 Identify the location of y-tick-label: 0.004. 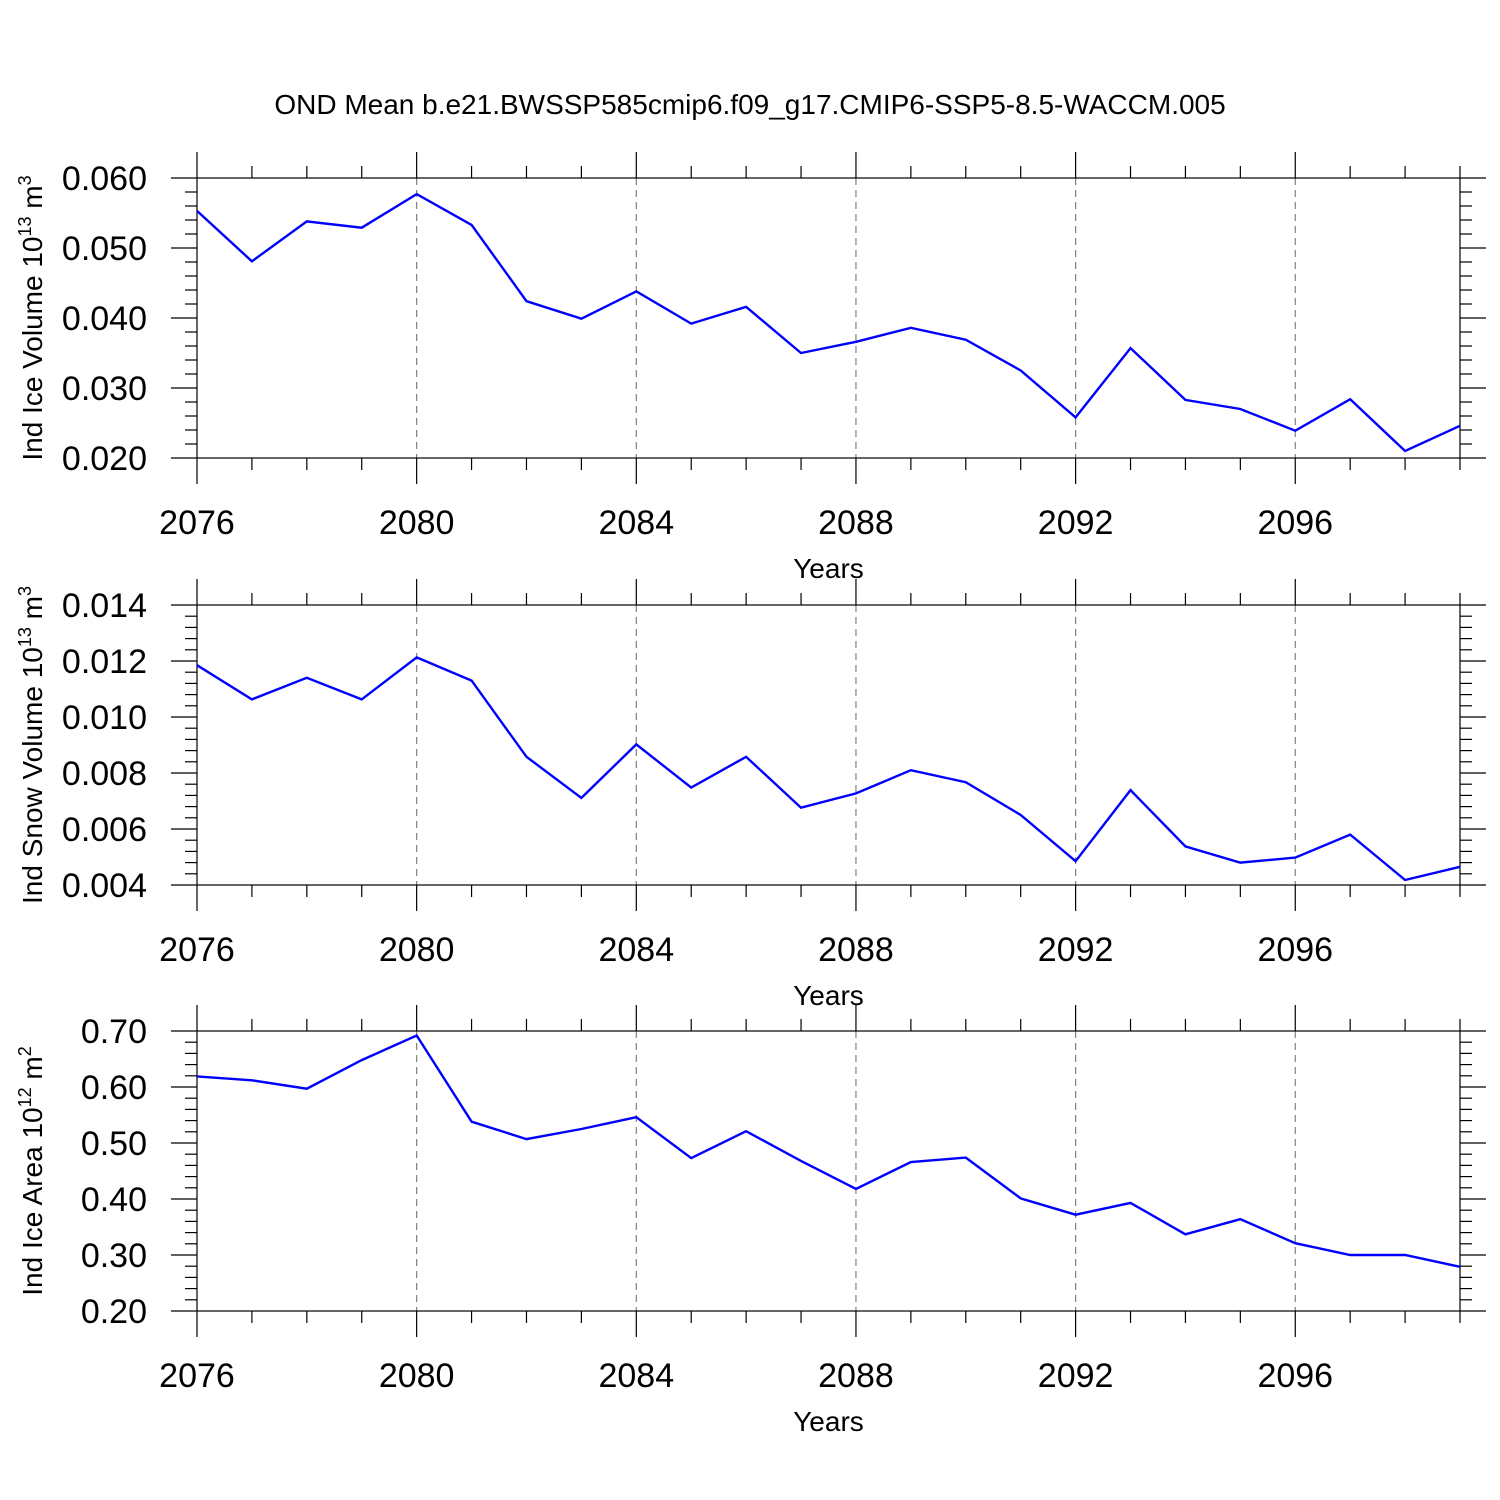
(104, 886).